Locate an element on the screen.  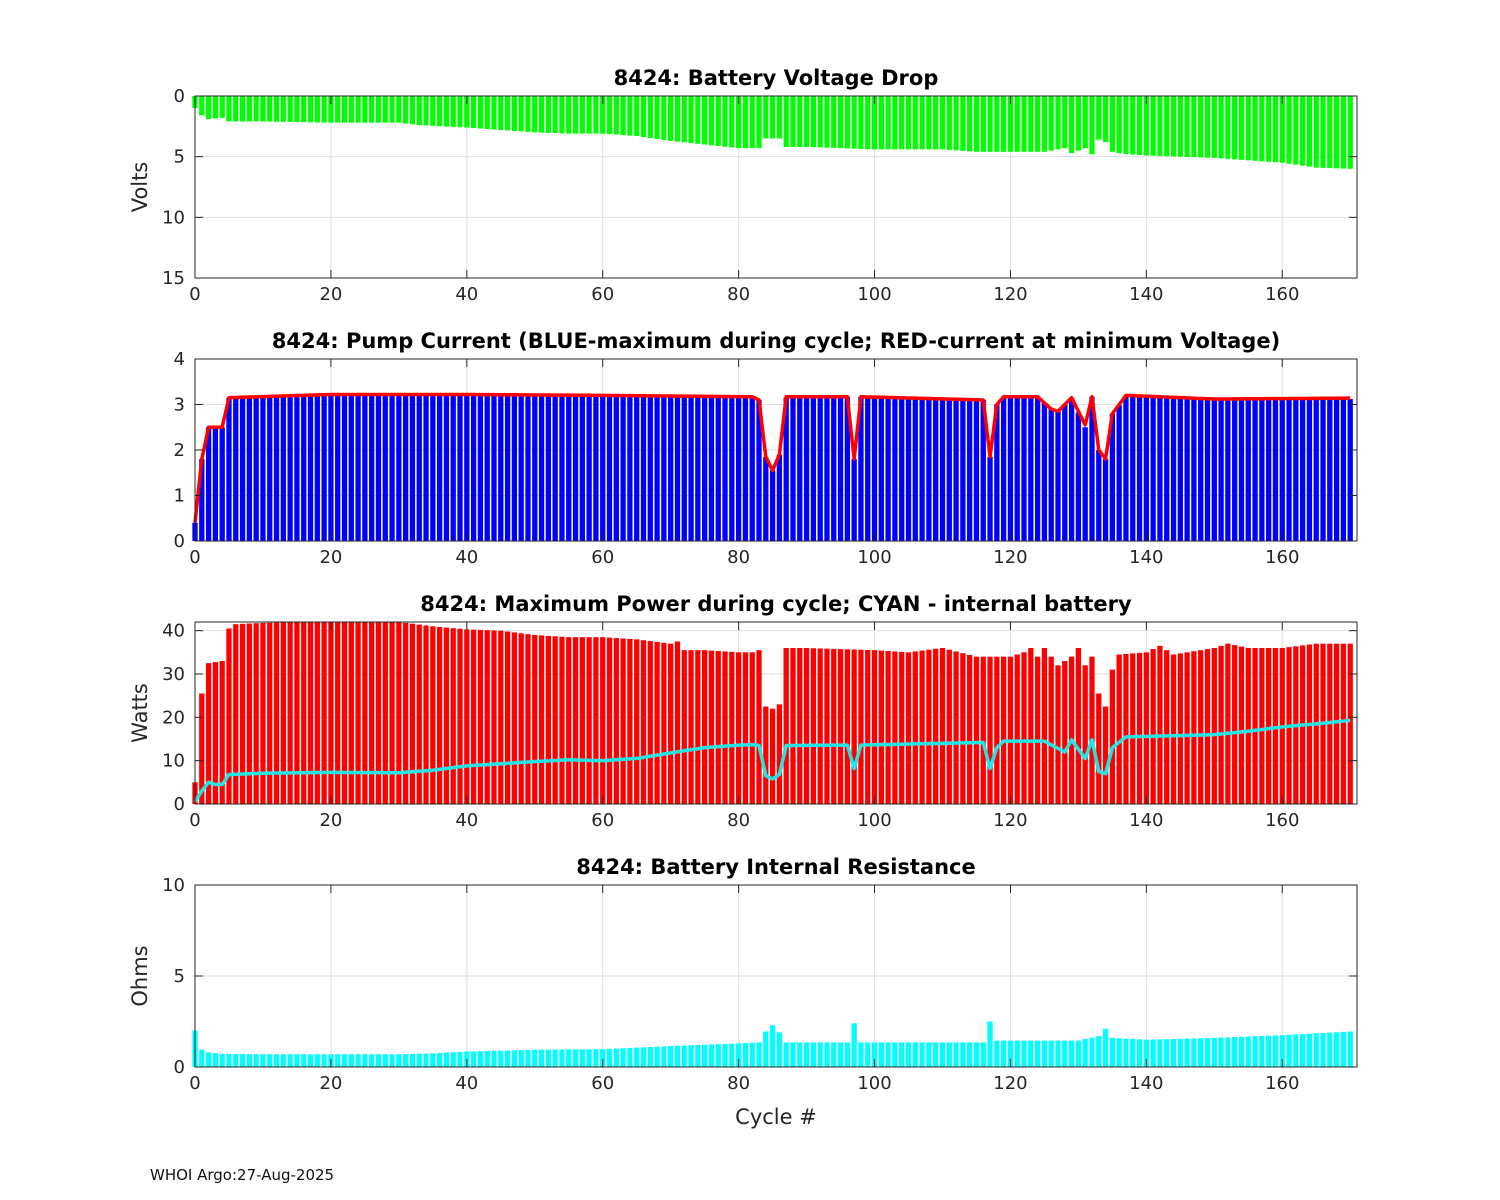
x-tick-label: 40 is located at coordinates (466, 294).